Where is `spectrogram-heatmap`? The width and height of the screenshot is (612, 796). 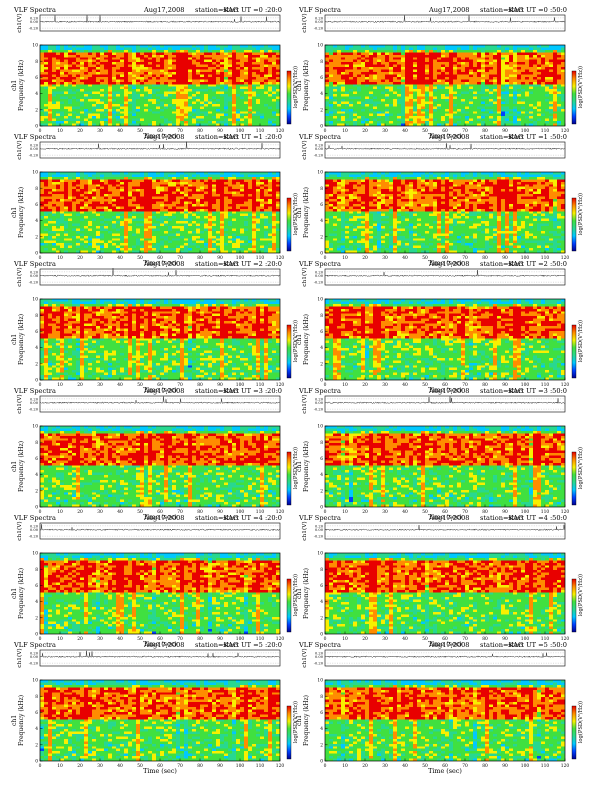
spectrogram-heatmap is located at coordinates (160, 339).